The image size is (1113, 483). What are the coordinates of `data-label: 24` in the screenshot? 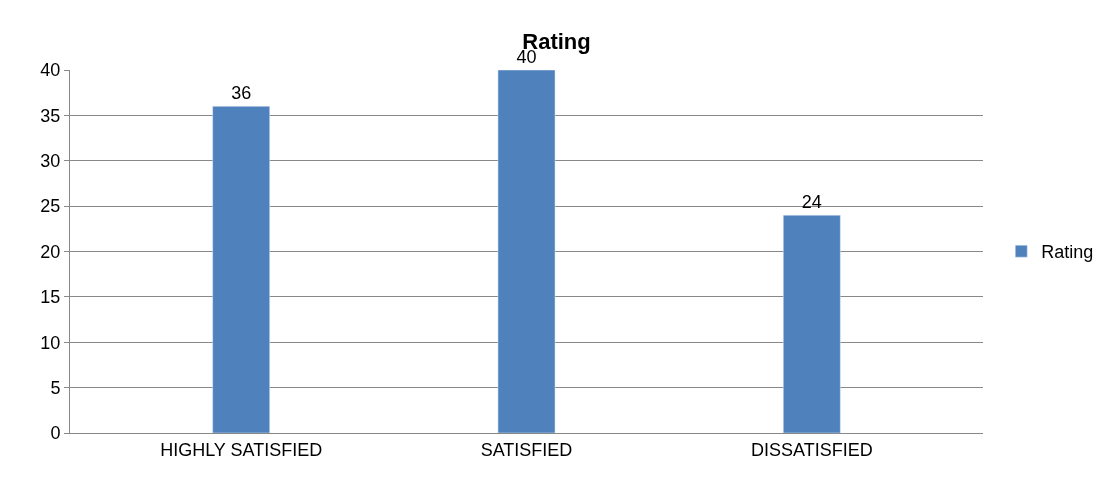 It's located at (811, 202).